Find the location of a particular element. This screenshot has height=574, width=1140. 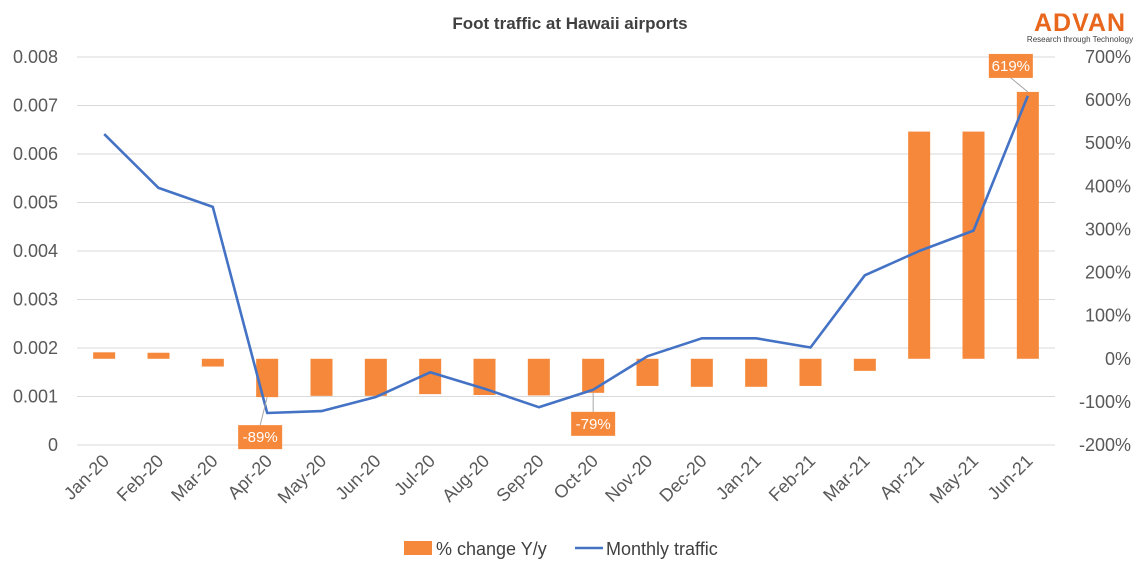

y-right-tick-label: 700% is located at coordinates (1108, 57).